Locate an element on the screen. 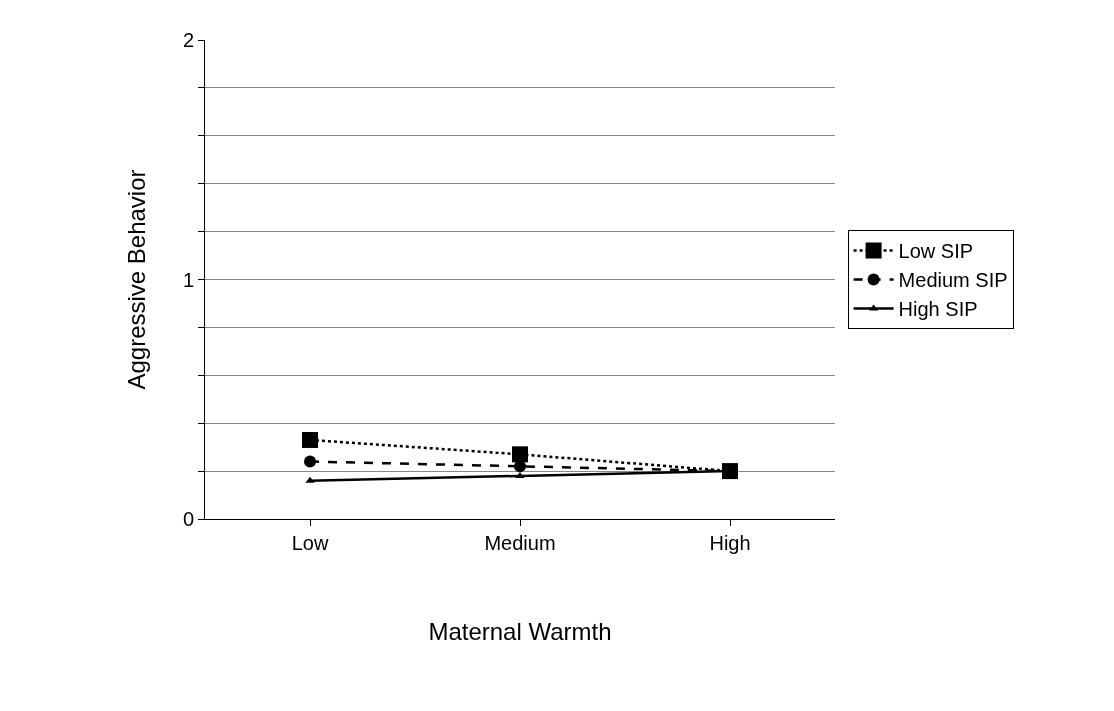 Image resolution: width=1114 pixels, height=711 pixels. y-tick-label: 2 is located at coordinates (188, 40).